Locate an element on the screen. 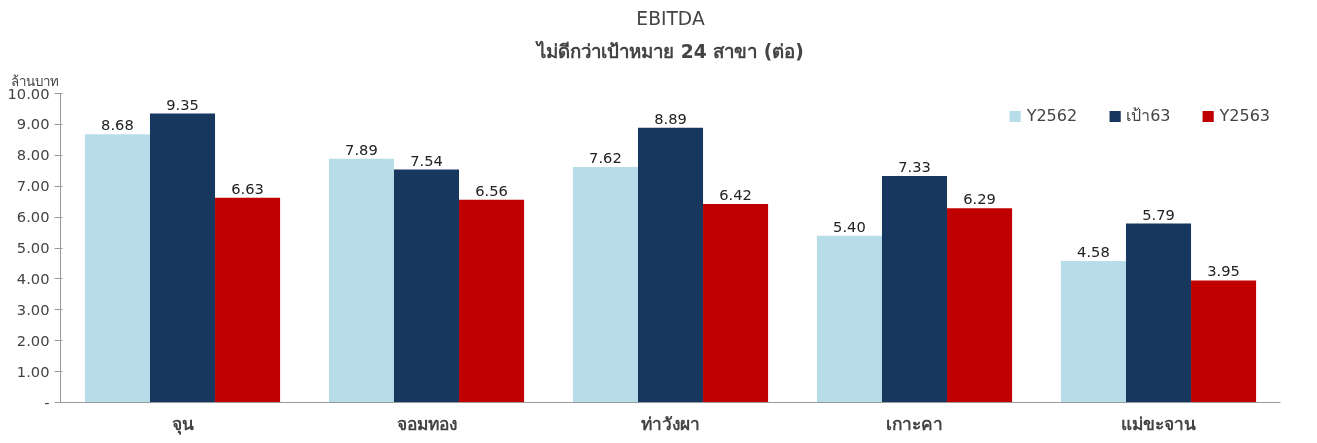 This screenshot has width=1317, height=443. y-axis-title: ล้านบาท is located at coordinates (34, 81).